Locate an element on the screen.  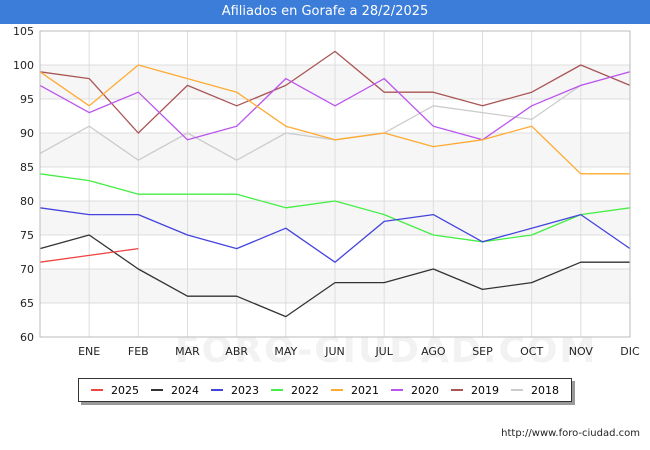
series-line-2022 is located at coordinates (335, 208).